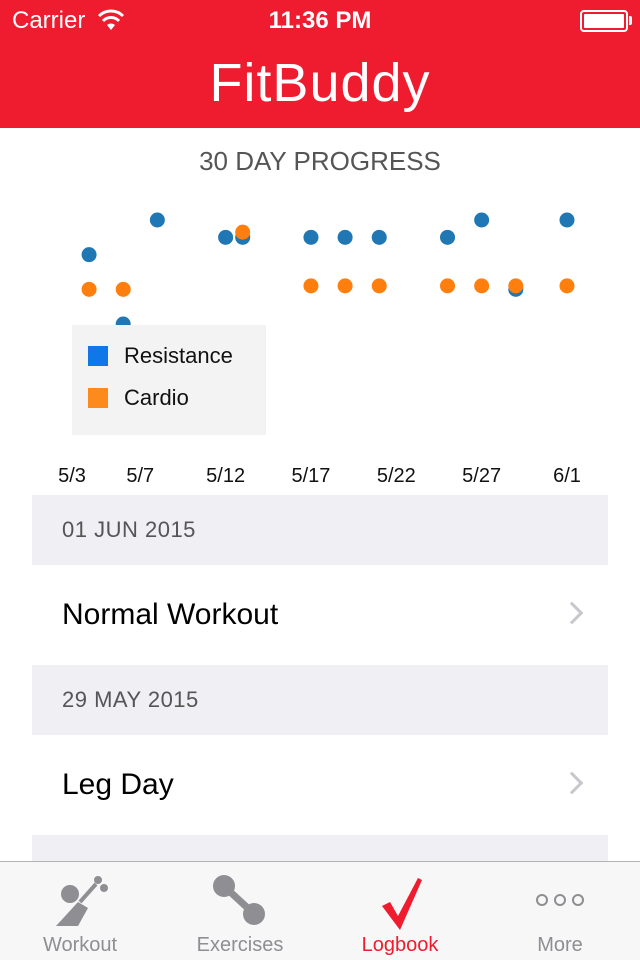 Image resolution: width=640 pixels, height=960 pixels. What do you see at coordinates (560, 911) in the screenshot?
I see `tab-more: More` at bounding box center [560, 911].